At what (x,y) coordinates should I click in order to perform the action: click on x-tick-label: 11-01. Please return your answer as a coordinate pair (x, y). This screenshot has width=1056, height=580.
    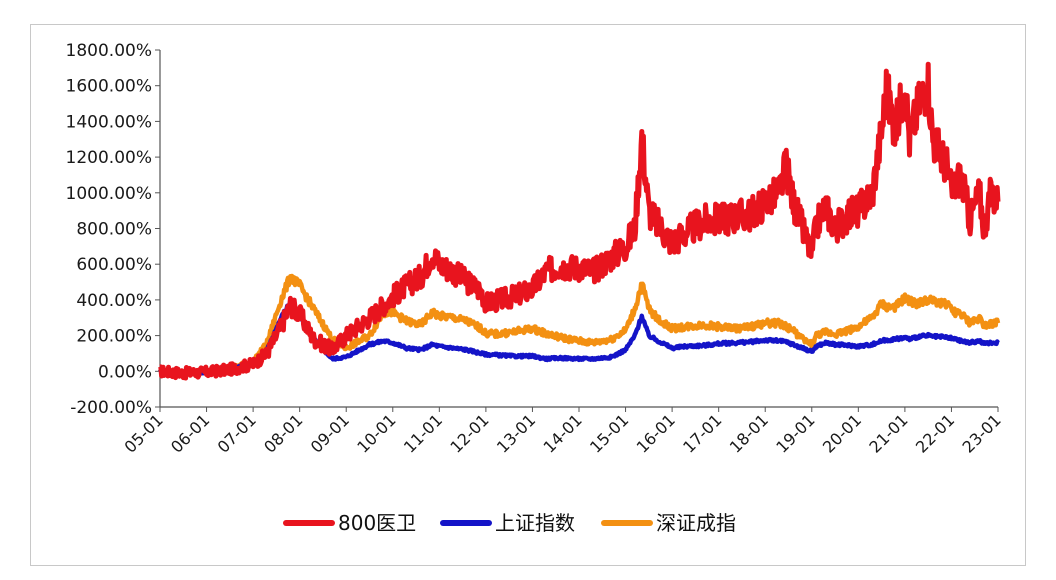
    Looking at the image, I should click on (423, 433).